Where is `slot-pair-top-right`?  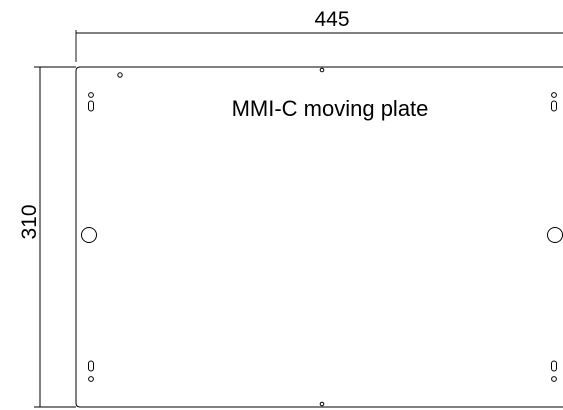 slot-pair-top-right is located at coordinates (554, 102).